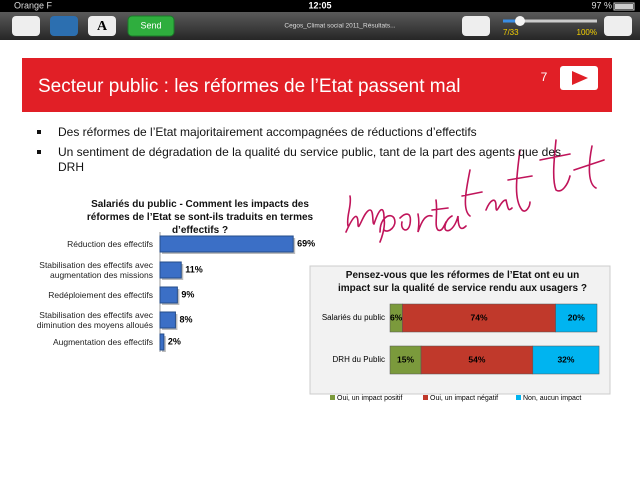 The width and height of the screenshot is (640, 480). I want to click on page-indicator: 7/33, so click(511, 32).